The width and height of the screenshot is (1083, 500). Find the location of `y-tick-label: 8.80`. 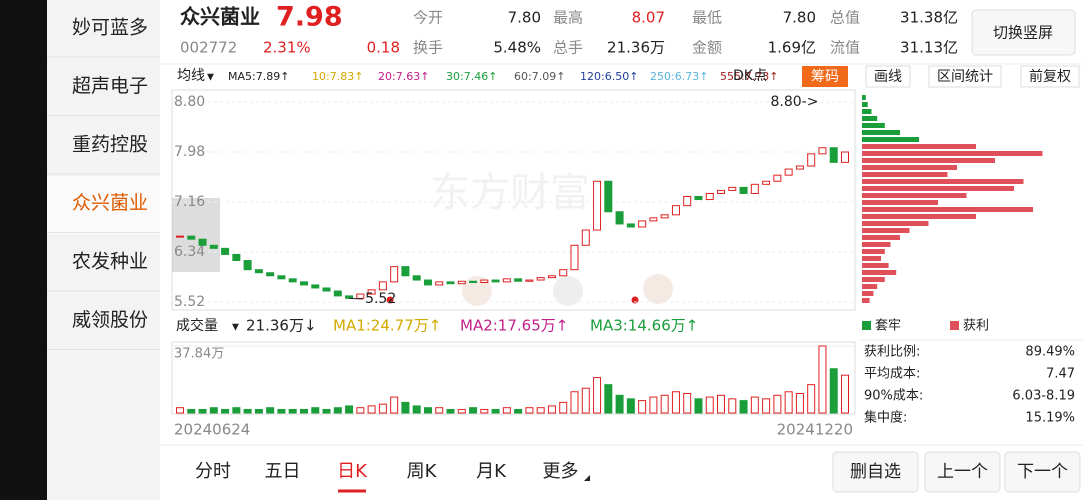

y-tick-label: 8.80 is located at coordinates (189, 102).